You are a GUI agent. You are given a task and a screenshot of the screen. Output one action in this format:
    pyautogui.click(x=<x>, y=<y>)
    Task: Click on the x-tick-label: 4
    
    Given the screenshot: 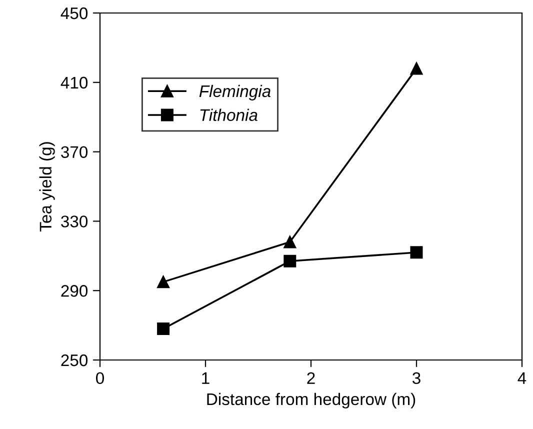 What is the action you would take?
    pyautogui.click(x=522, y=378)
    